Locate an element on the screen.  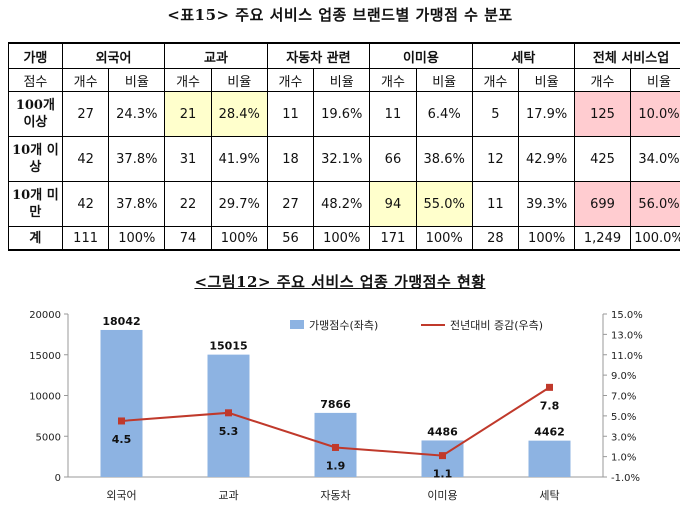
bar-value-label: 18042 is located at coordinates (121, 321).